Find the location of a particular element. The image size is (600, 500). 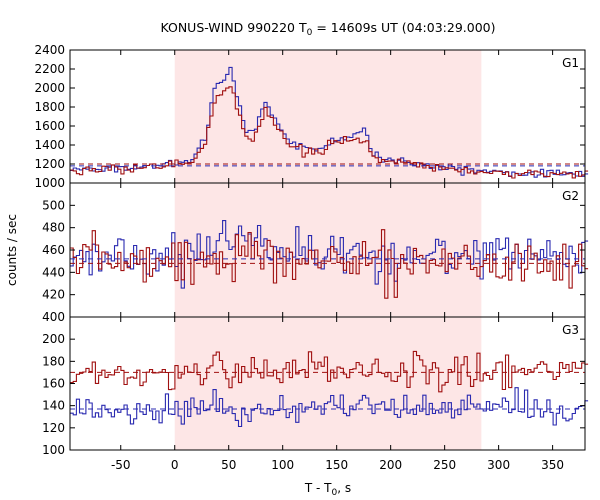

y-tick-label: 2000 is located at coordinates (49, 88).